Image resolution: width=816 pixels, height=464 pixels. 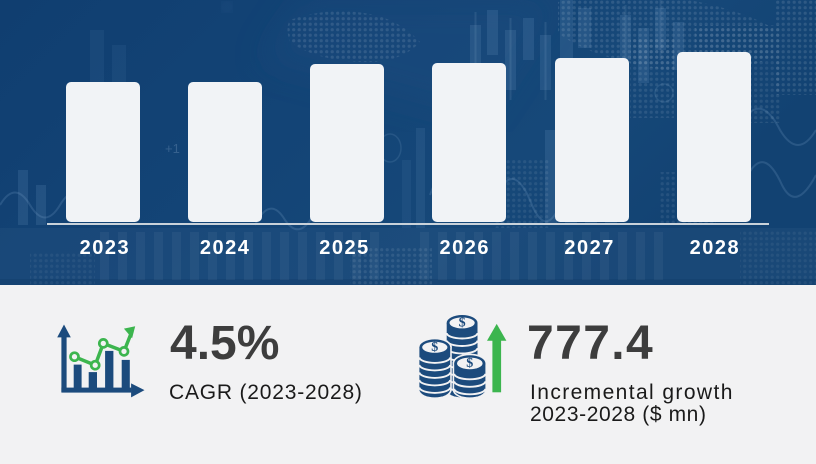 I want to click on svg-text: +1, so click(x=172, y=148).